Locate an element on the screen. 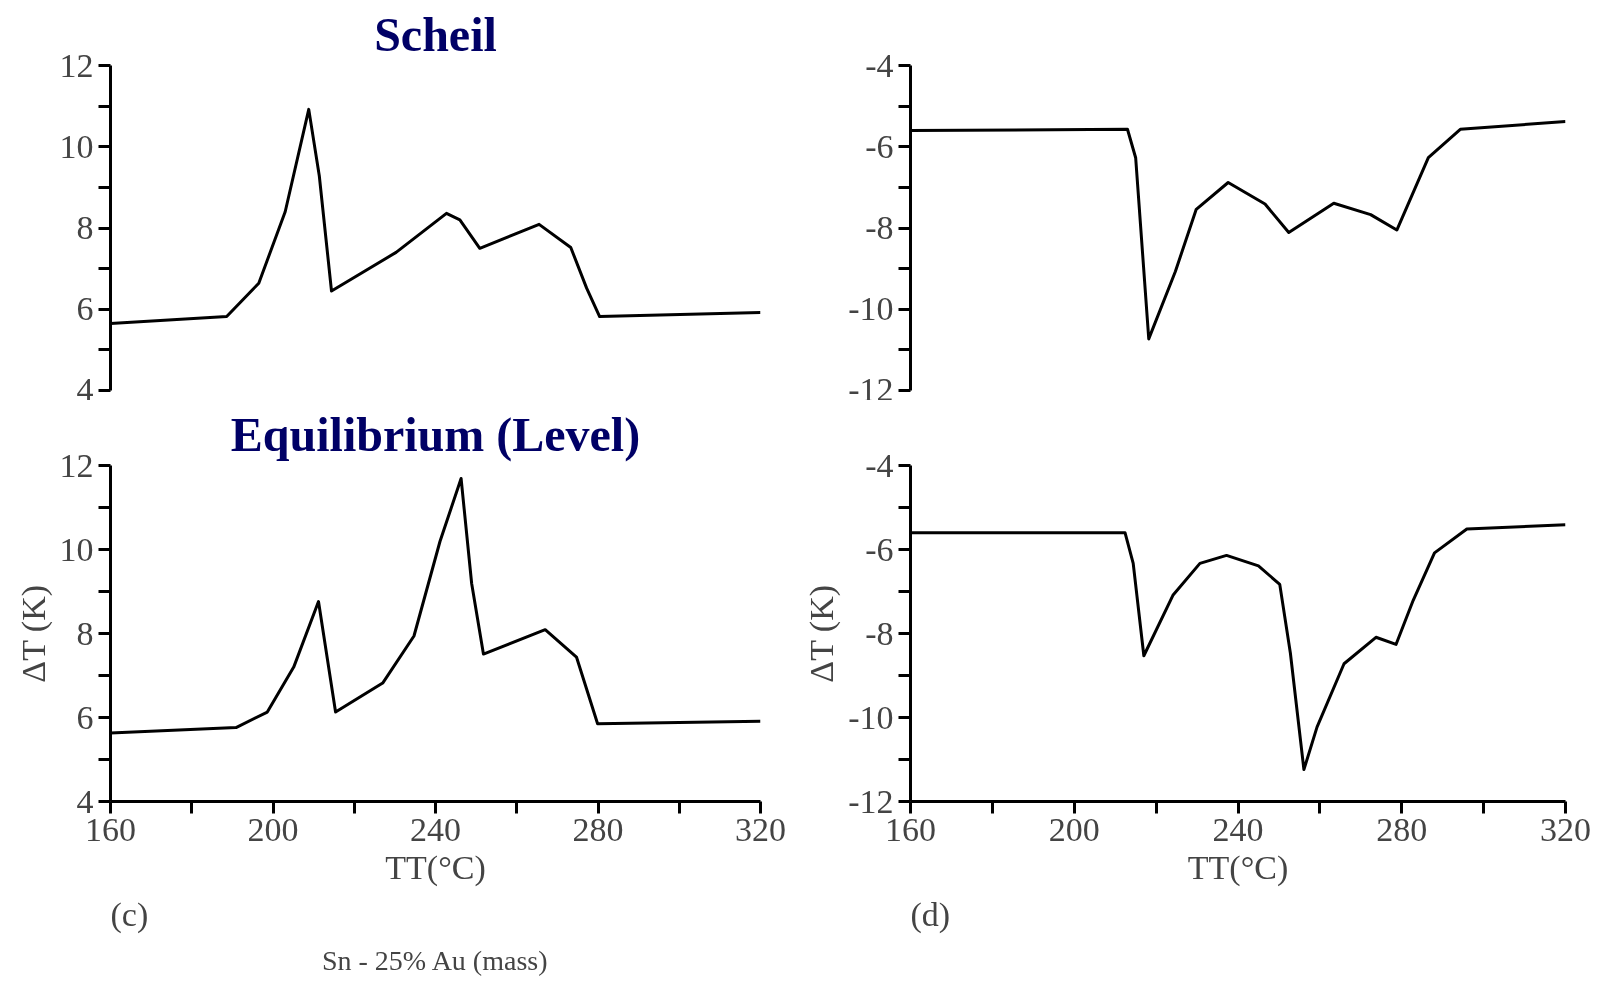  text: Sn - 25% Au (mass) is located at coordinates (434, 960).